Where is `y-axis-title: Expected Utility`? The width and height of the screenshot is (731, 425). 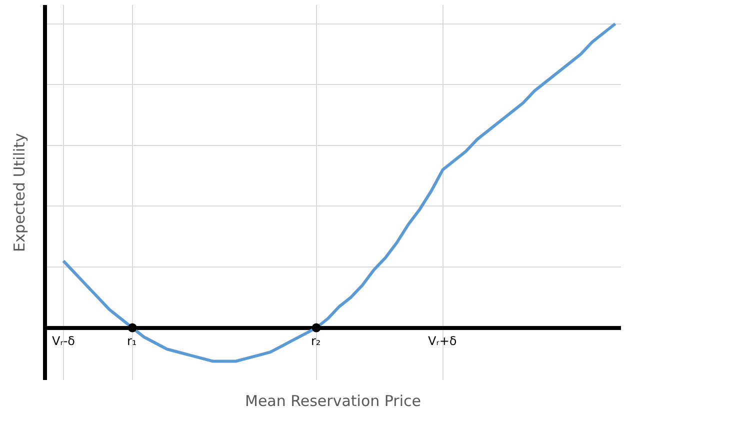
y-axis-title: Expected Utility is located at coordinates (19, 192).